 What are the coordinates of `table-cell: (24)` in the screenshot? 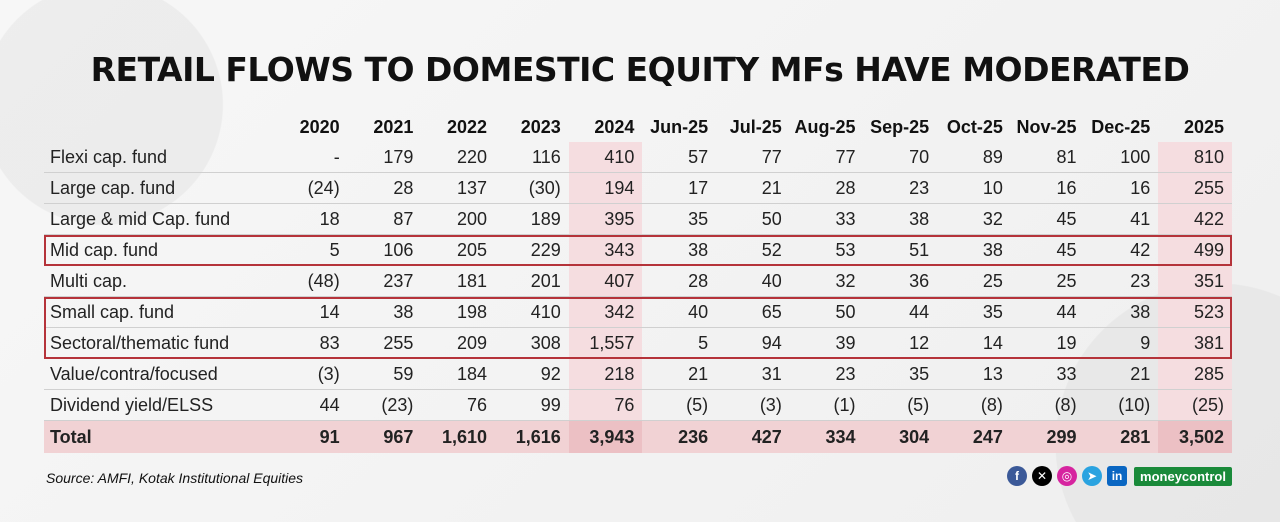 It's located at (311, 188).